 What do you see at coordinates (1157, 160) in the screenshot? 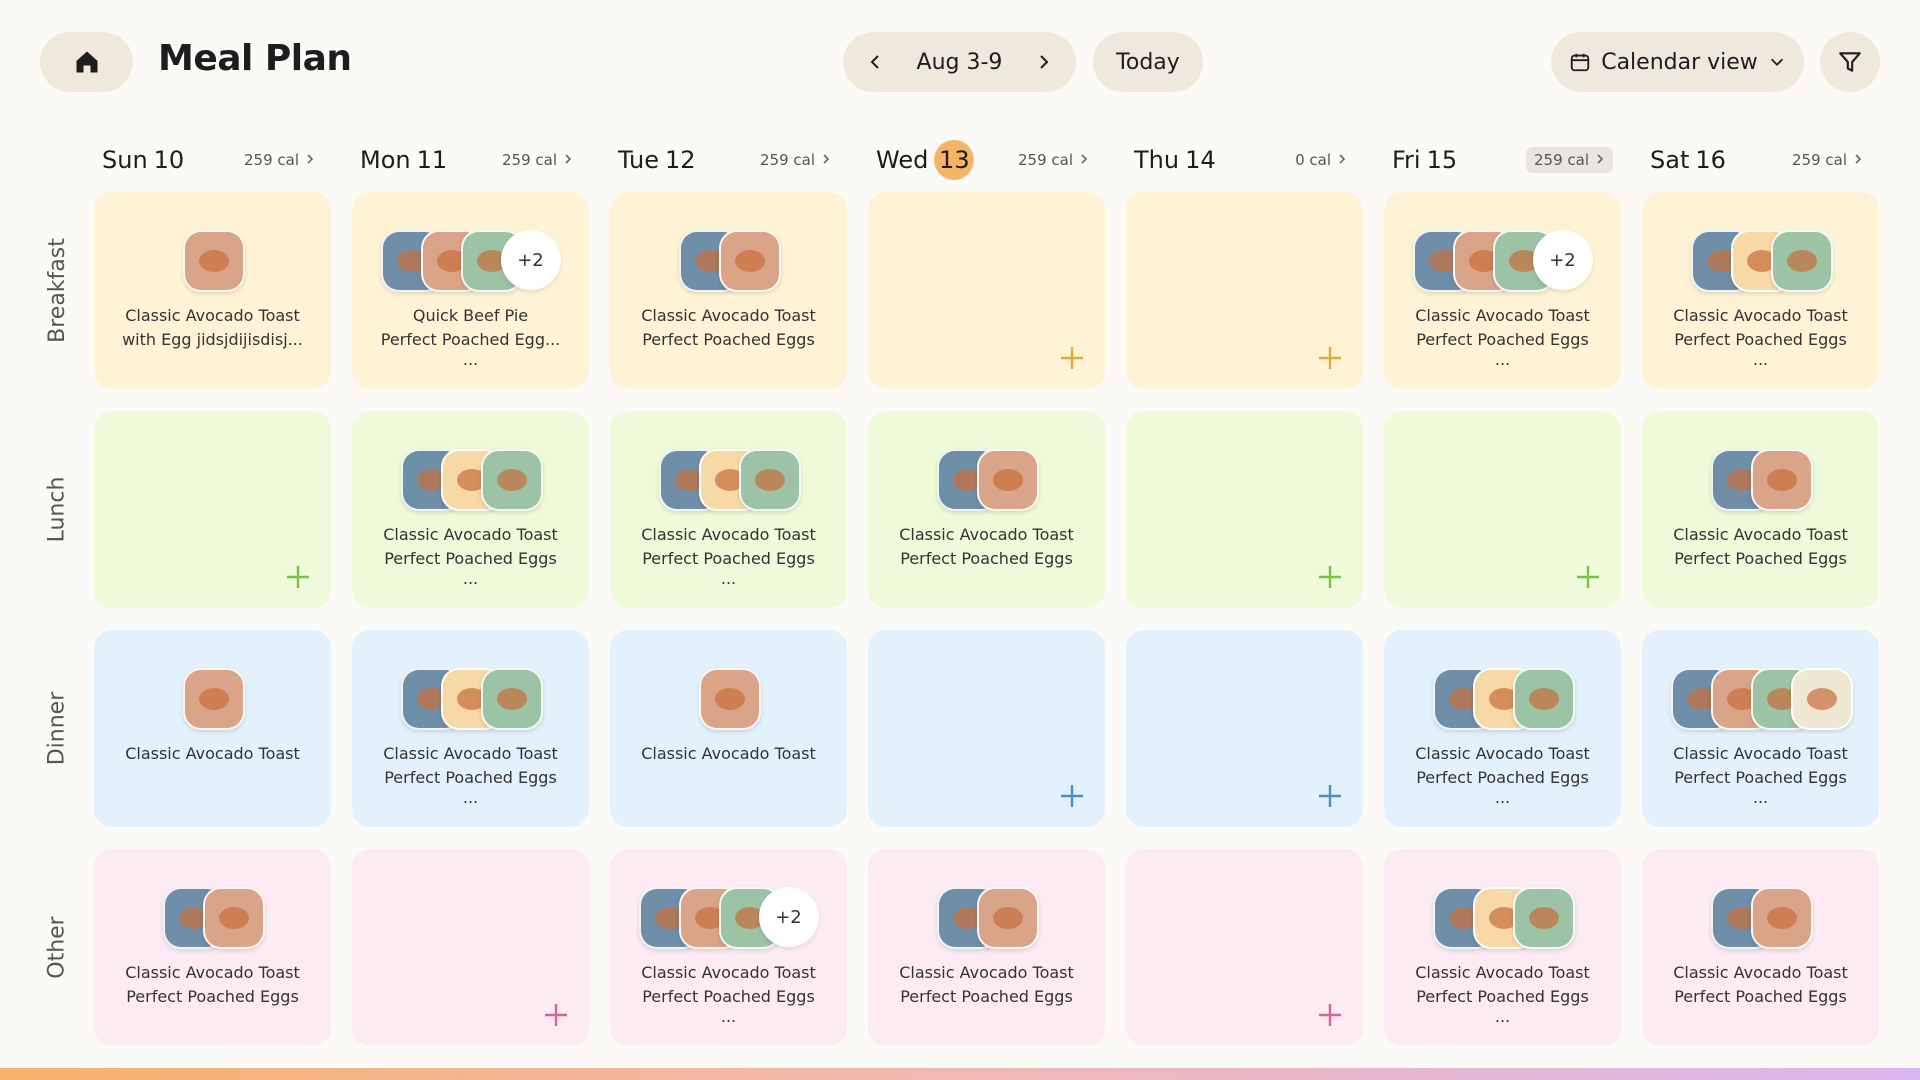
I see `day-name: Thu` at bounding box center [1157, 160].